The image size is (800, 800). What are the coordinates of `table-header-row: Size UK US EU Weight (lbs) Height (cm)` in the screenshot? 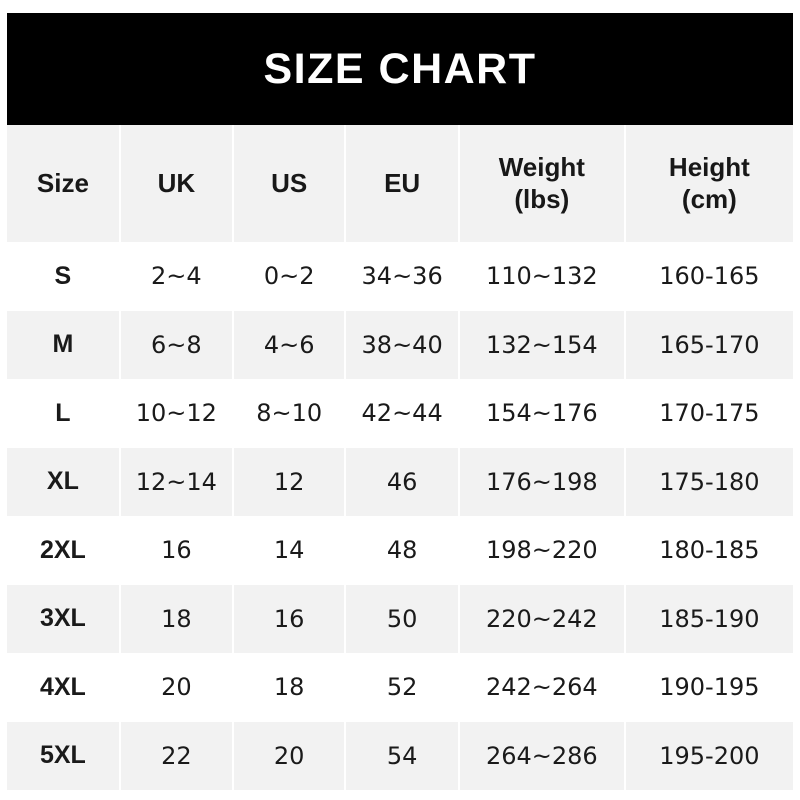 It's located at (400, 183).